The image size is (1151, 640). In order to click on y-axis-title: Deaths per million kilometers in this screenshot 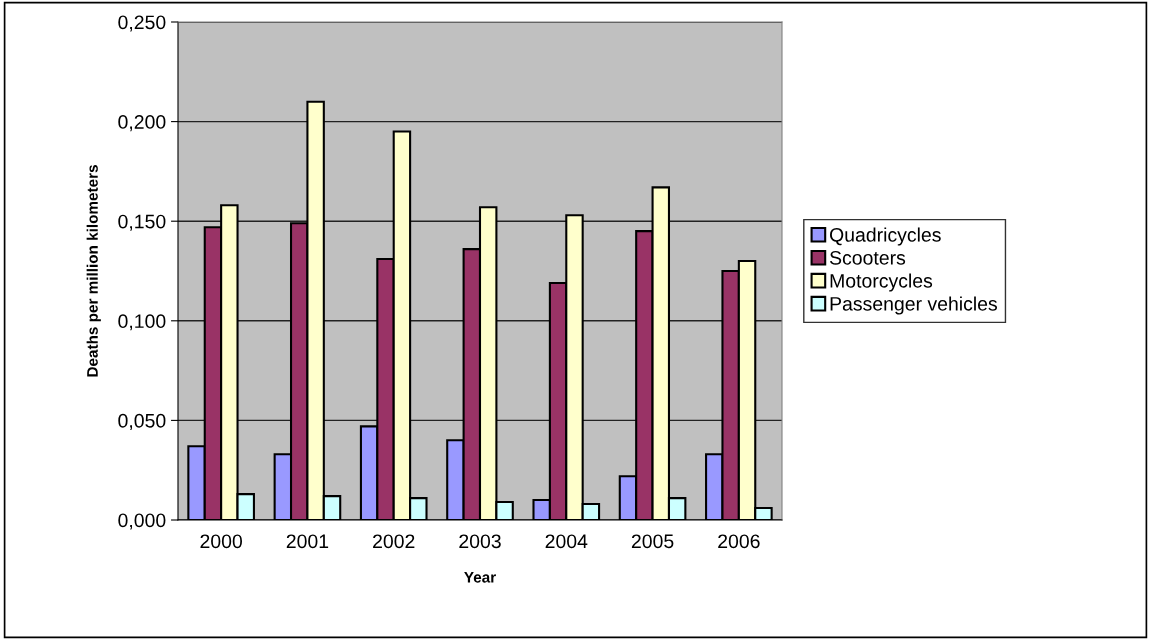, I will do `click(93, 271)`.